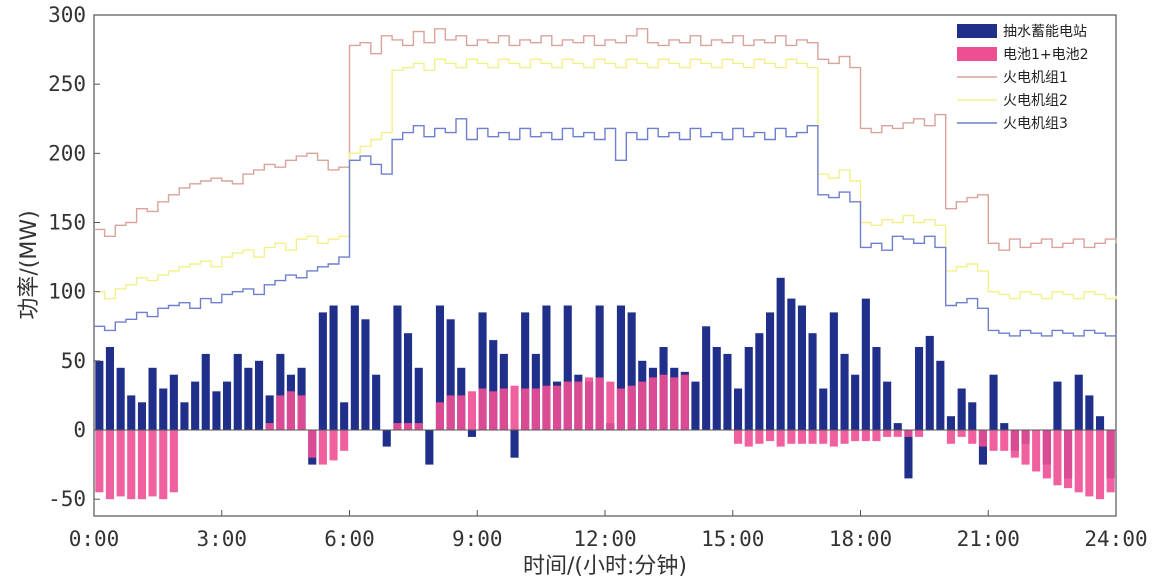 The width and height of the screenshot is (1170, 584). What do you see at coordinates (67, 223) in the screenshot?
I see `y-tick-label: 150` at bounding box center [67, 223].